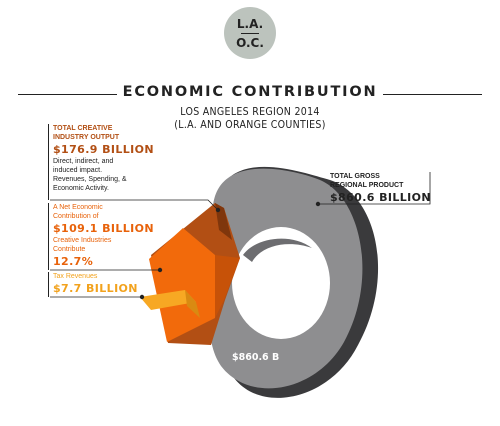  I want to click on creative-value: $176.9 BILLION, so click(104, 149).